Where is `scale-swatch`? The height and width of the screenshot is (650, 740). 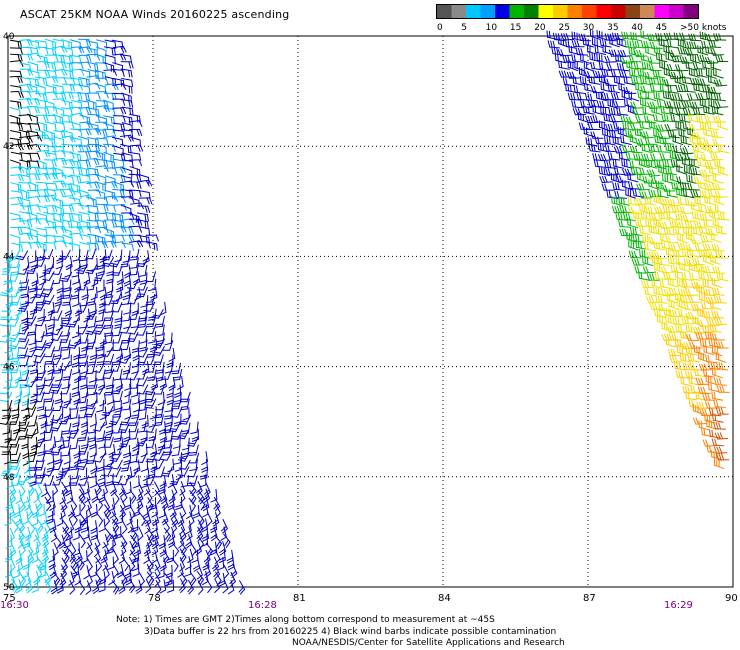 scale-swatch is located at coordinates (546, 11).